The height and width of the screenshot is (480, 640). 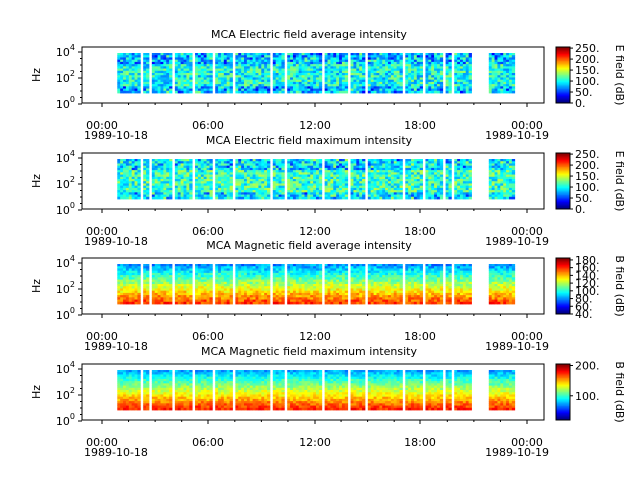 I want to click on colorbar-tick-label: 0., so click(x=580, y=103).